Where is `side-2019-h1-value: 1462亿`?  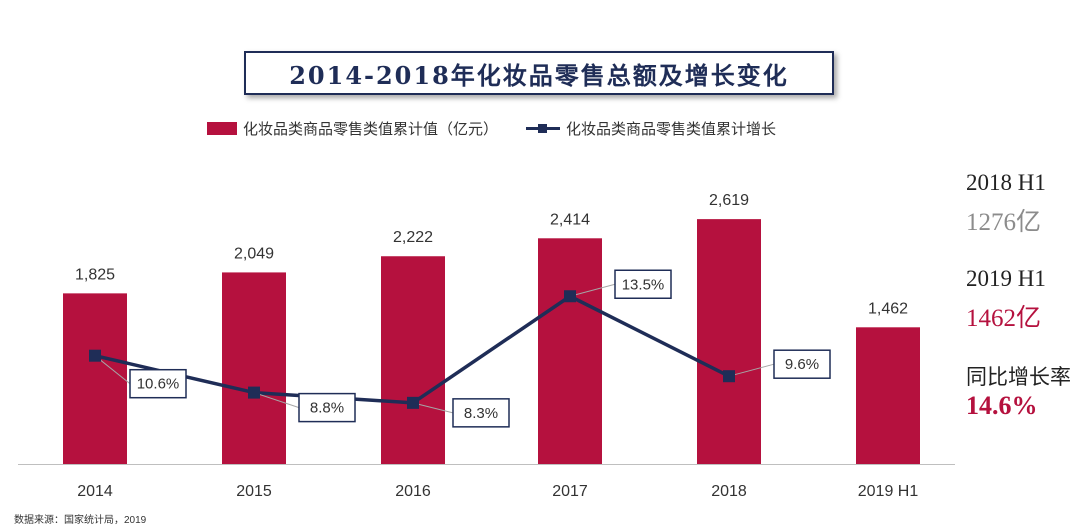
side-2019-h1-value: 1462亿 is located at coordinates (1004, 318).